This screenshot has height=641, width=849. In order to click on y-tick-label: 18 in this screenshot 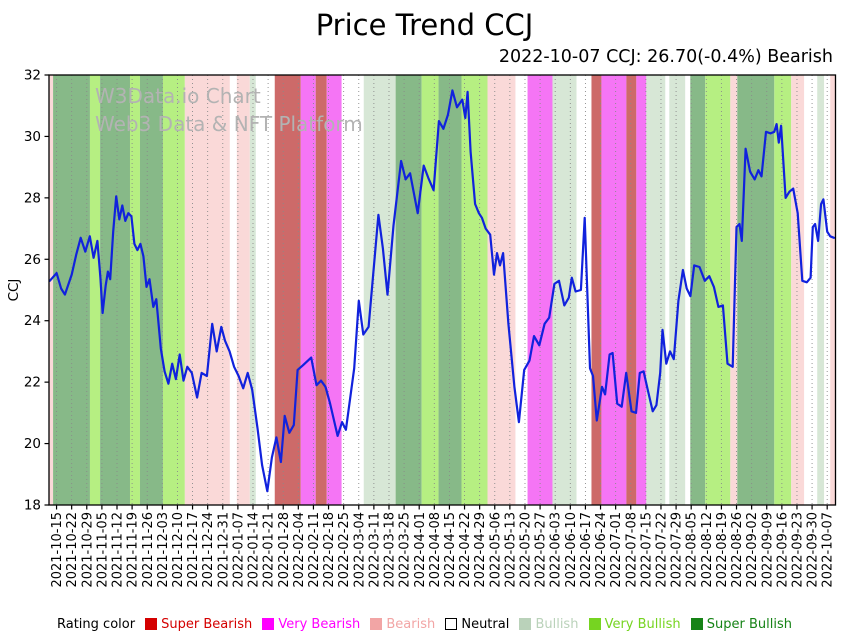, I will do `click(32, 506)`.